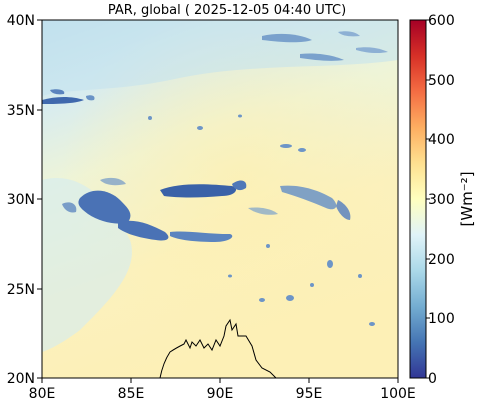 The image size is (480, 404). What do you see at coordinates (218, 348) in the screenshot?
I see `coastline` at bounding box center [218, 348].